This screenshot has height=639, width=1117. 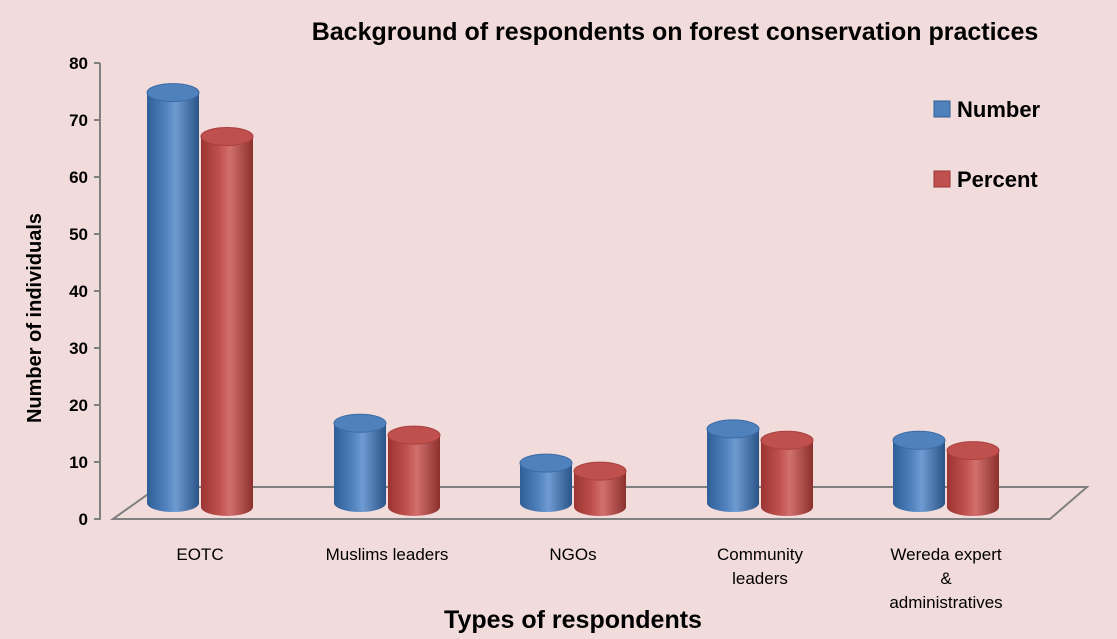 I want to click on category-label-line: Wereda expert, so click(x=945, y=554).